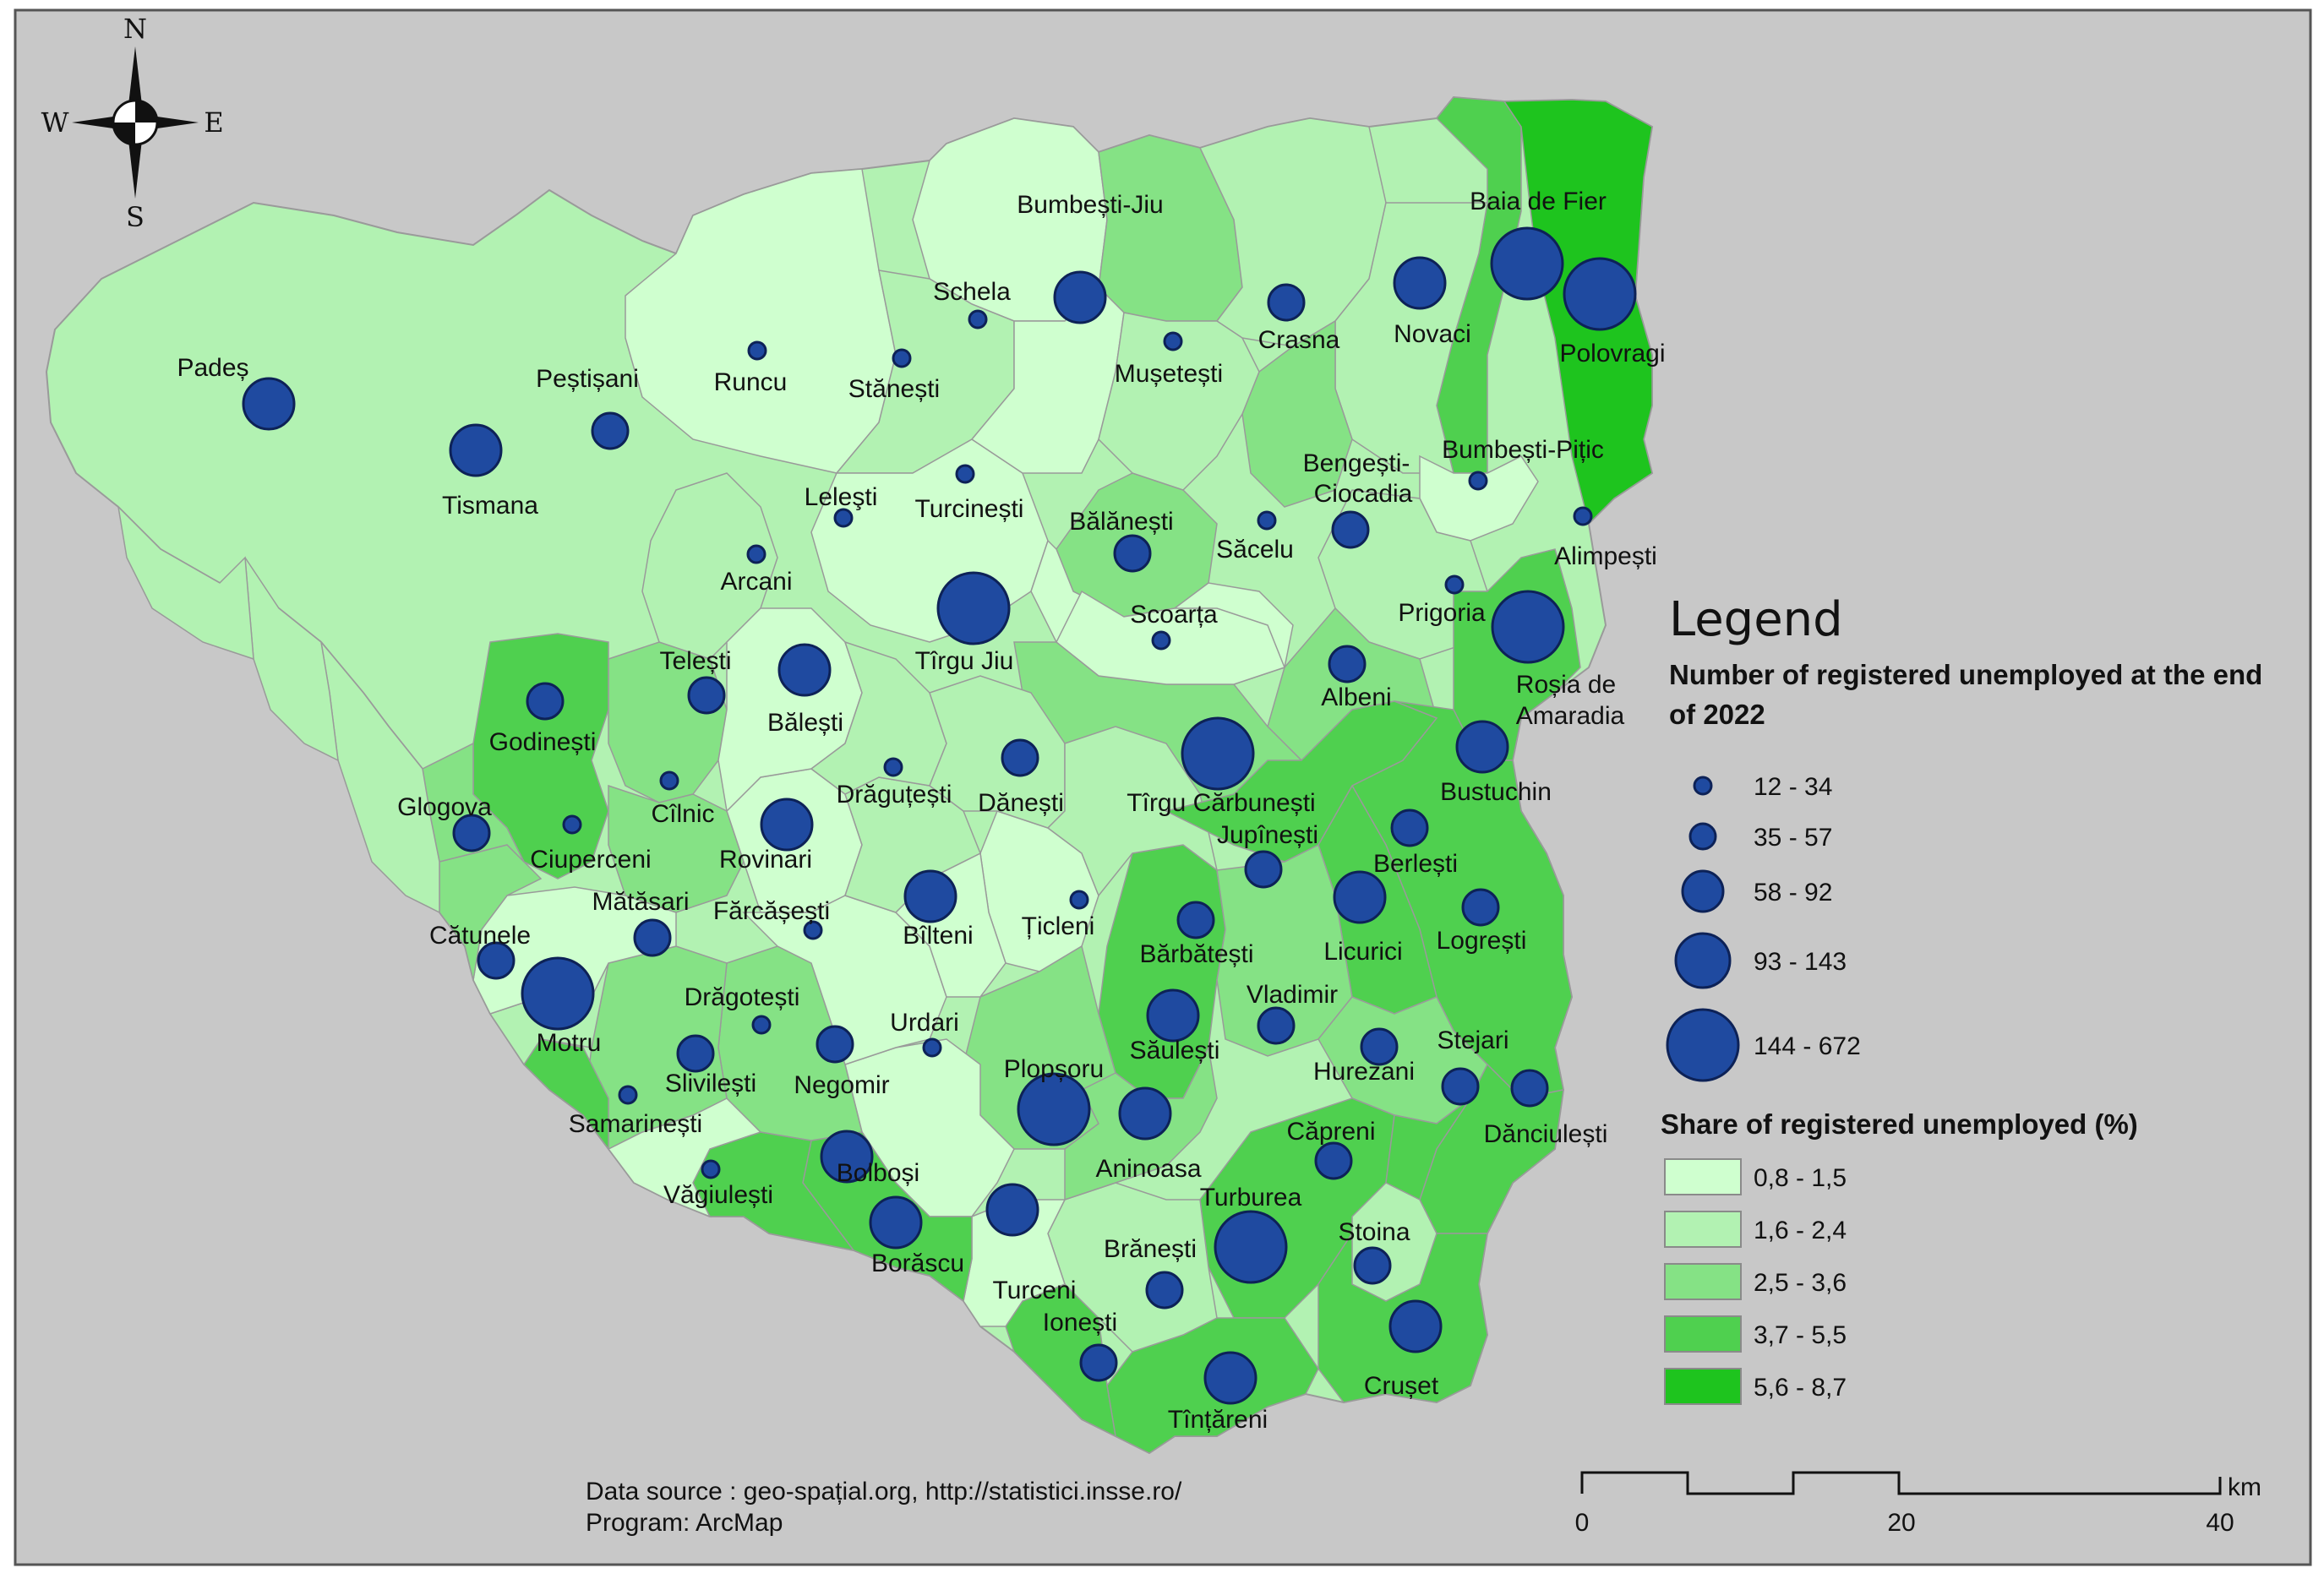 This screenshot has height=1579, width=2324. Describe the element at coordinates (805, 723) in the screenshot. I see `label-b-le-ti: Bălești` at that location.